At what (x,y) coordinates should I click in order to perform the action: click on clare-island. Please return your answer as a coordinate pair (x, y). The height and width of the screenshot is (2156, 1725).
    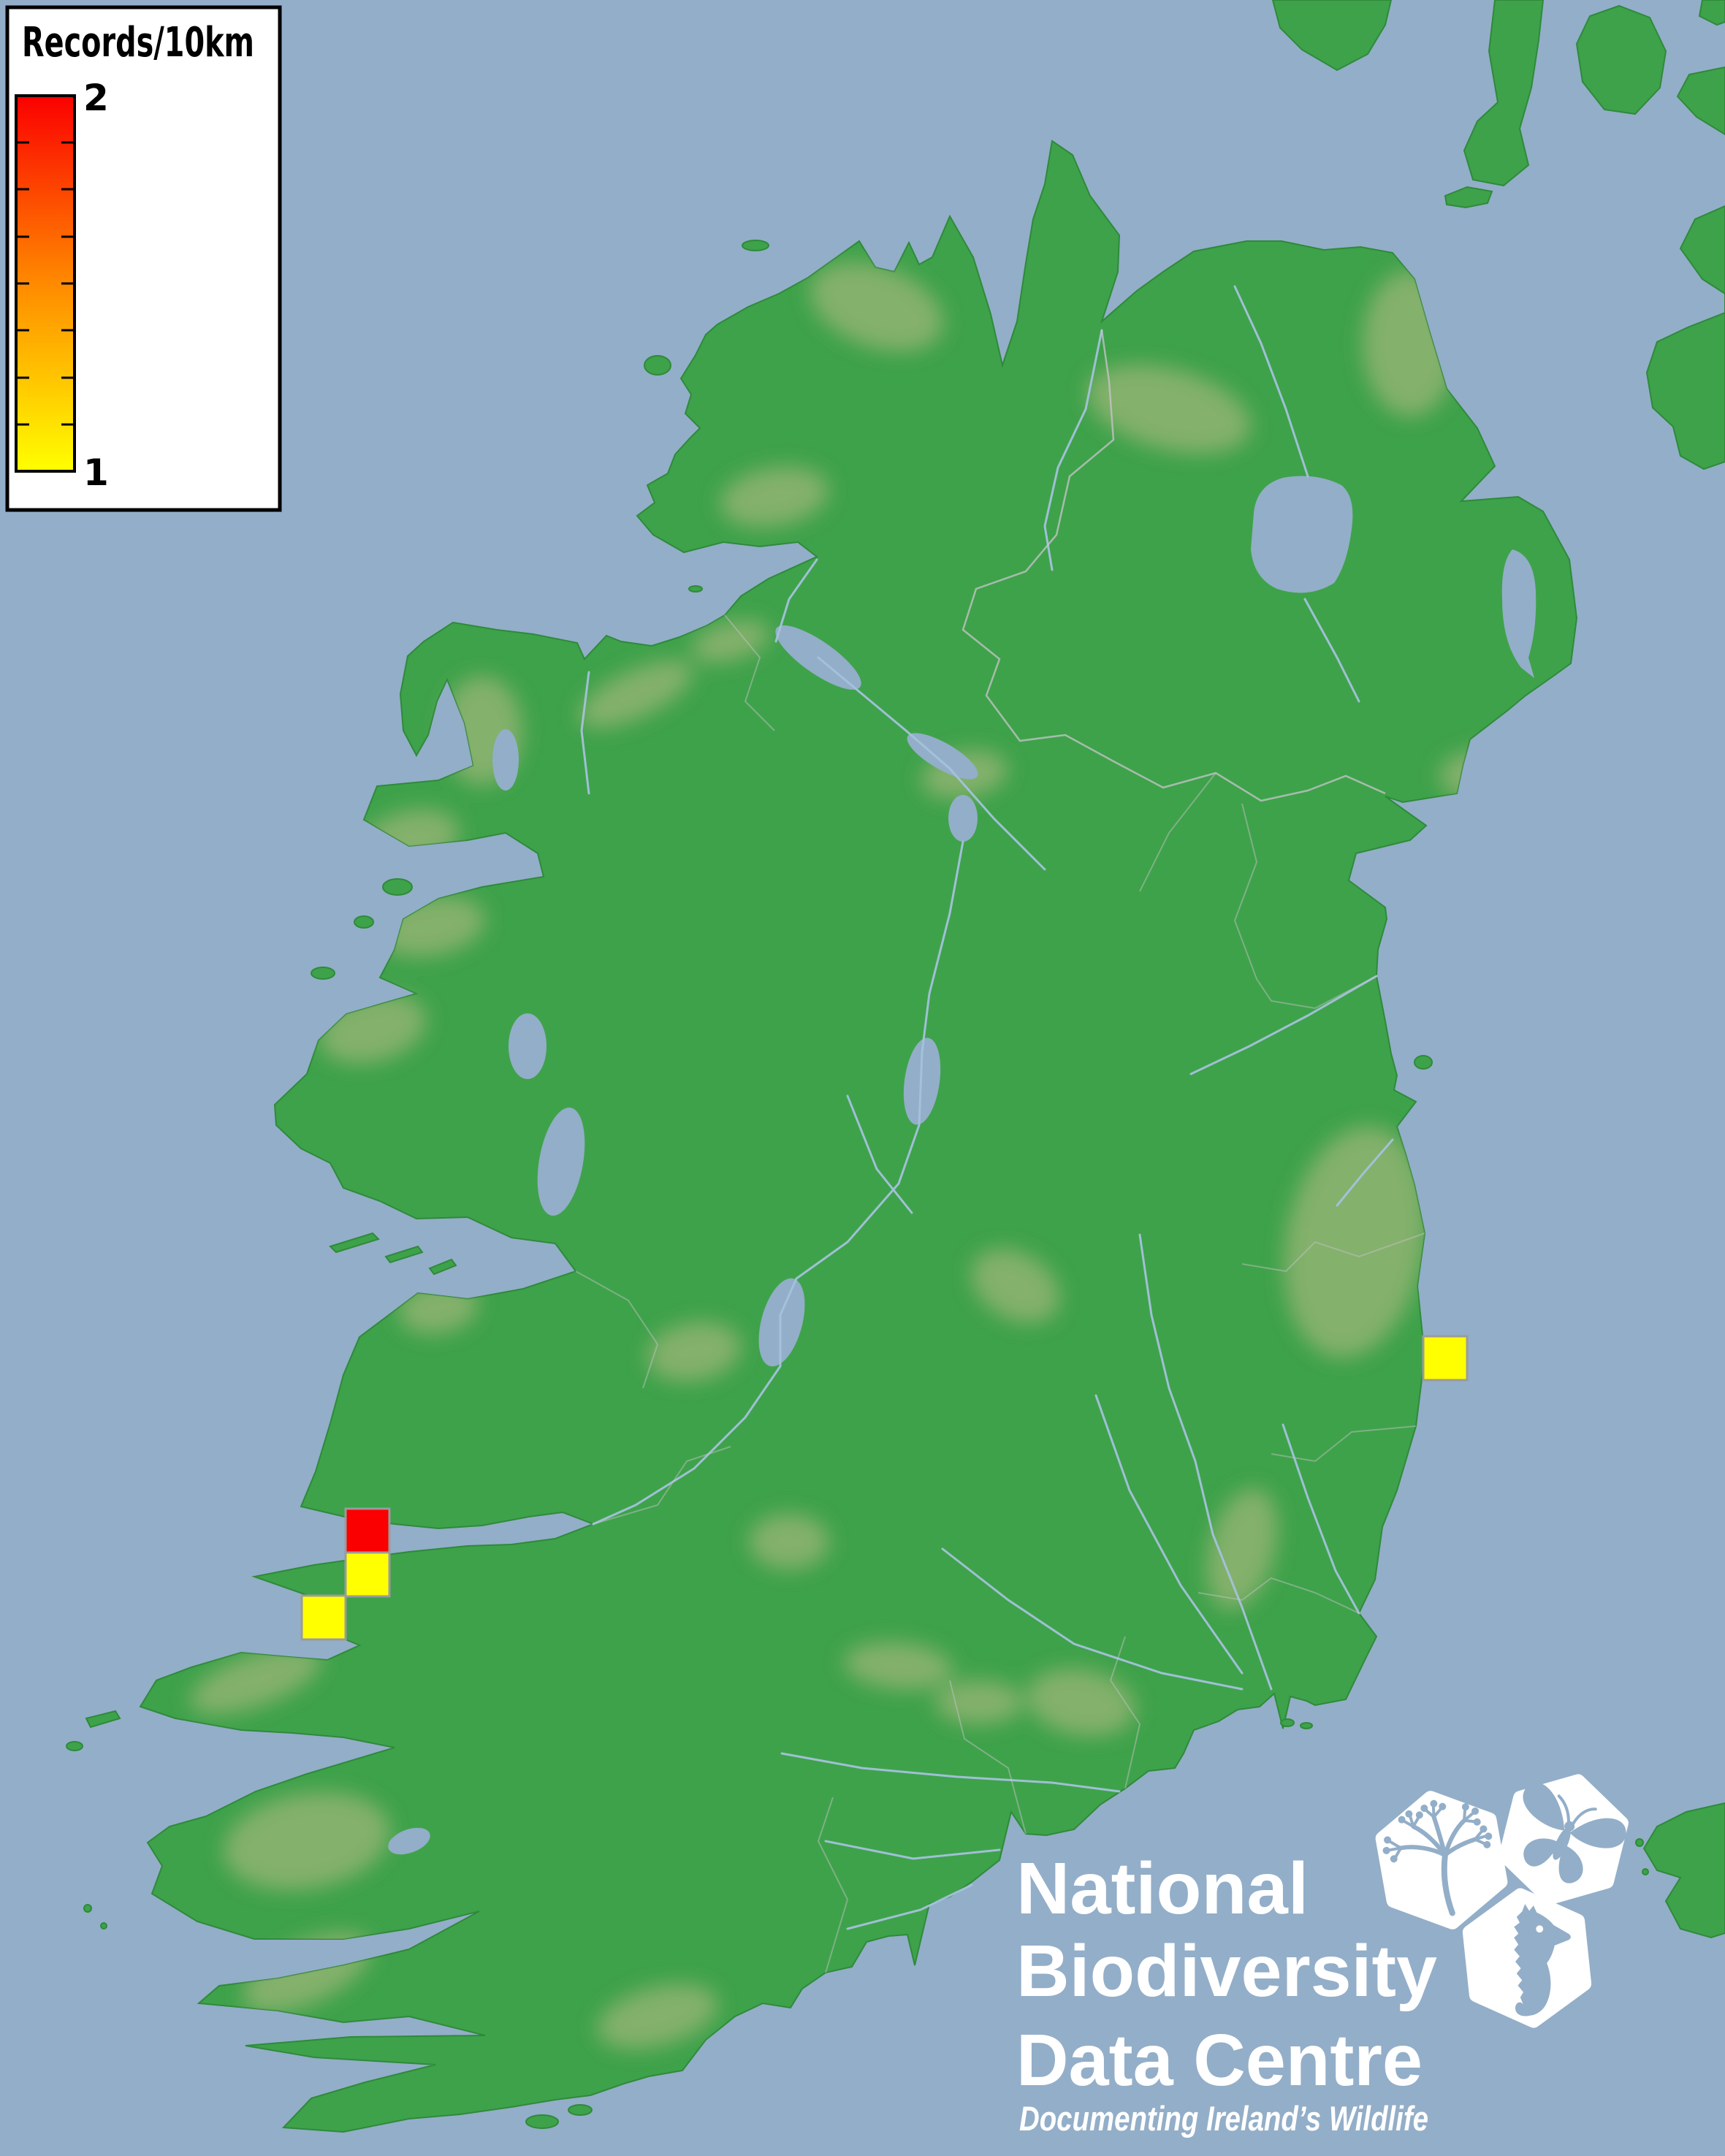
    Looking at the image, I should click on (397, 887).